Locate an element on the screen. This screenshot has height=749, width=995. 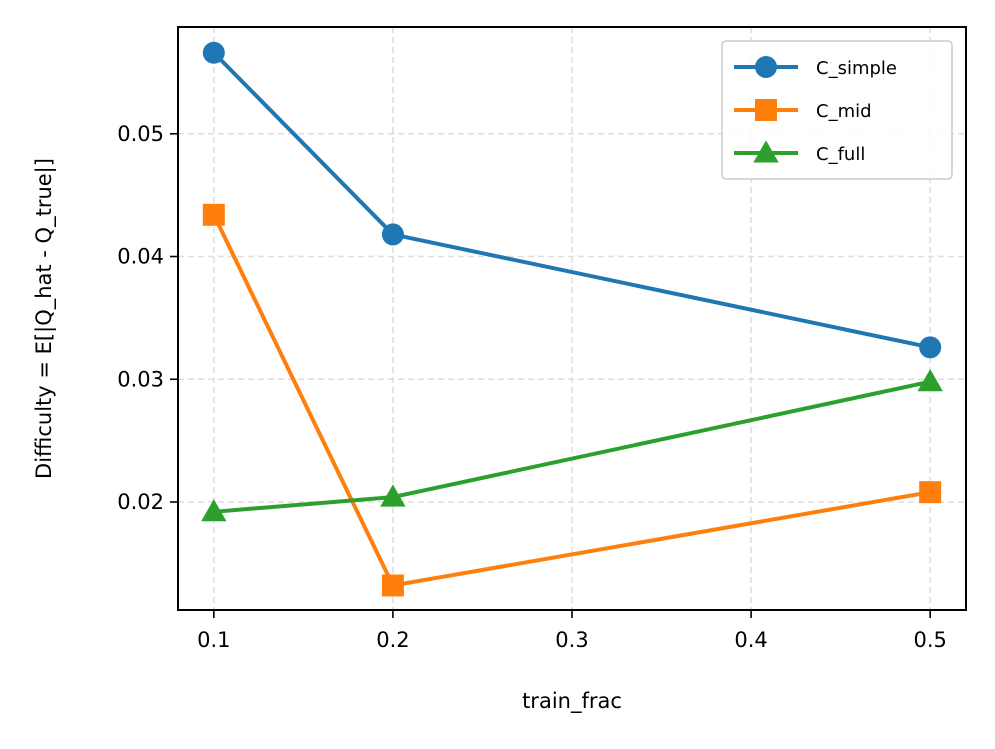
legend: C_simple C_mid C_full is located at coordinates (837, 110).